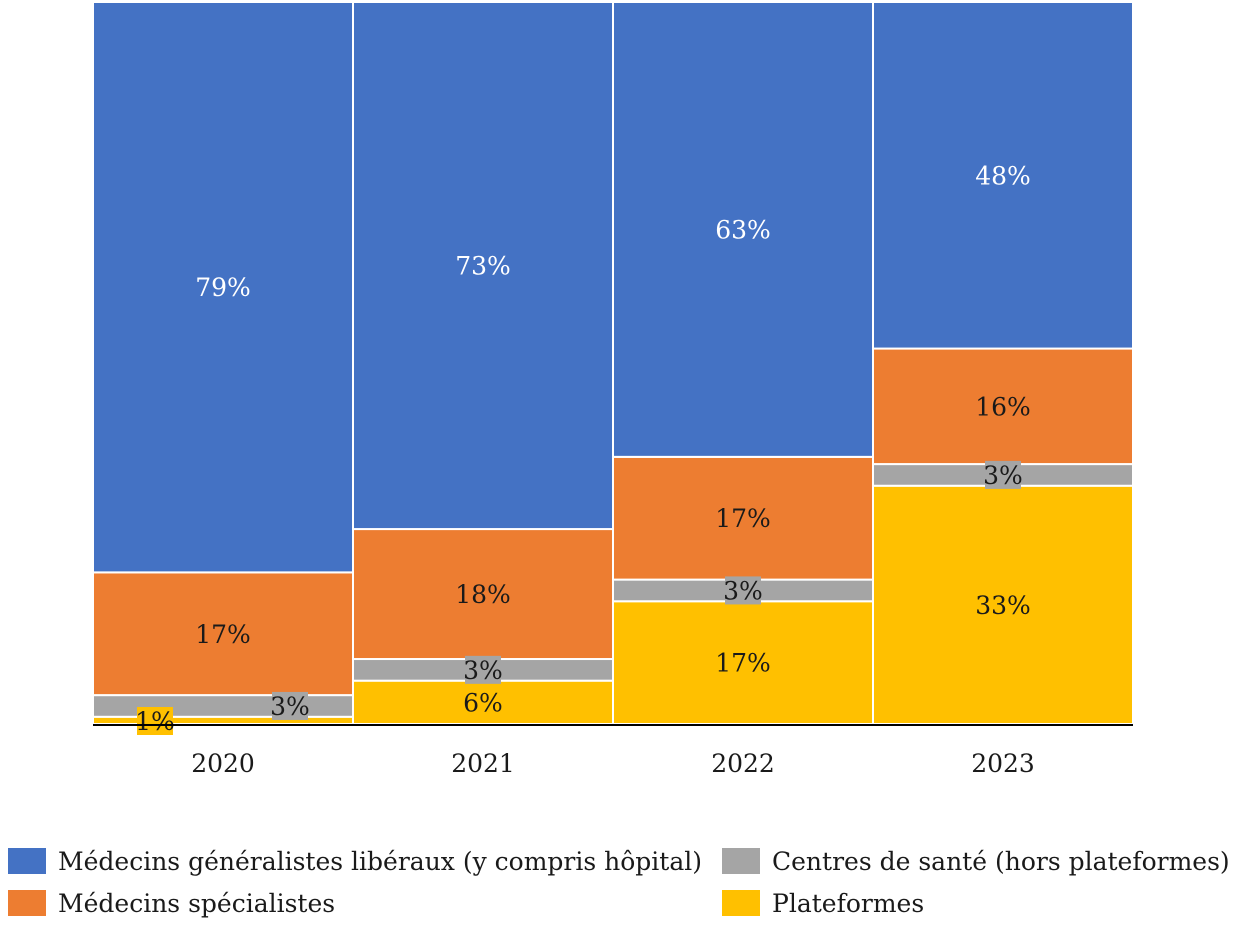  I want to click on data-label-2021-centres-de-sante-hors-plateformes: 3%, so click(483, 670).